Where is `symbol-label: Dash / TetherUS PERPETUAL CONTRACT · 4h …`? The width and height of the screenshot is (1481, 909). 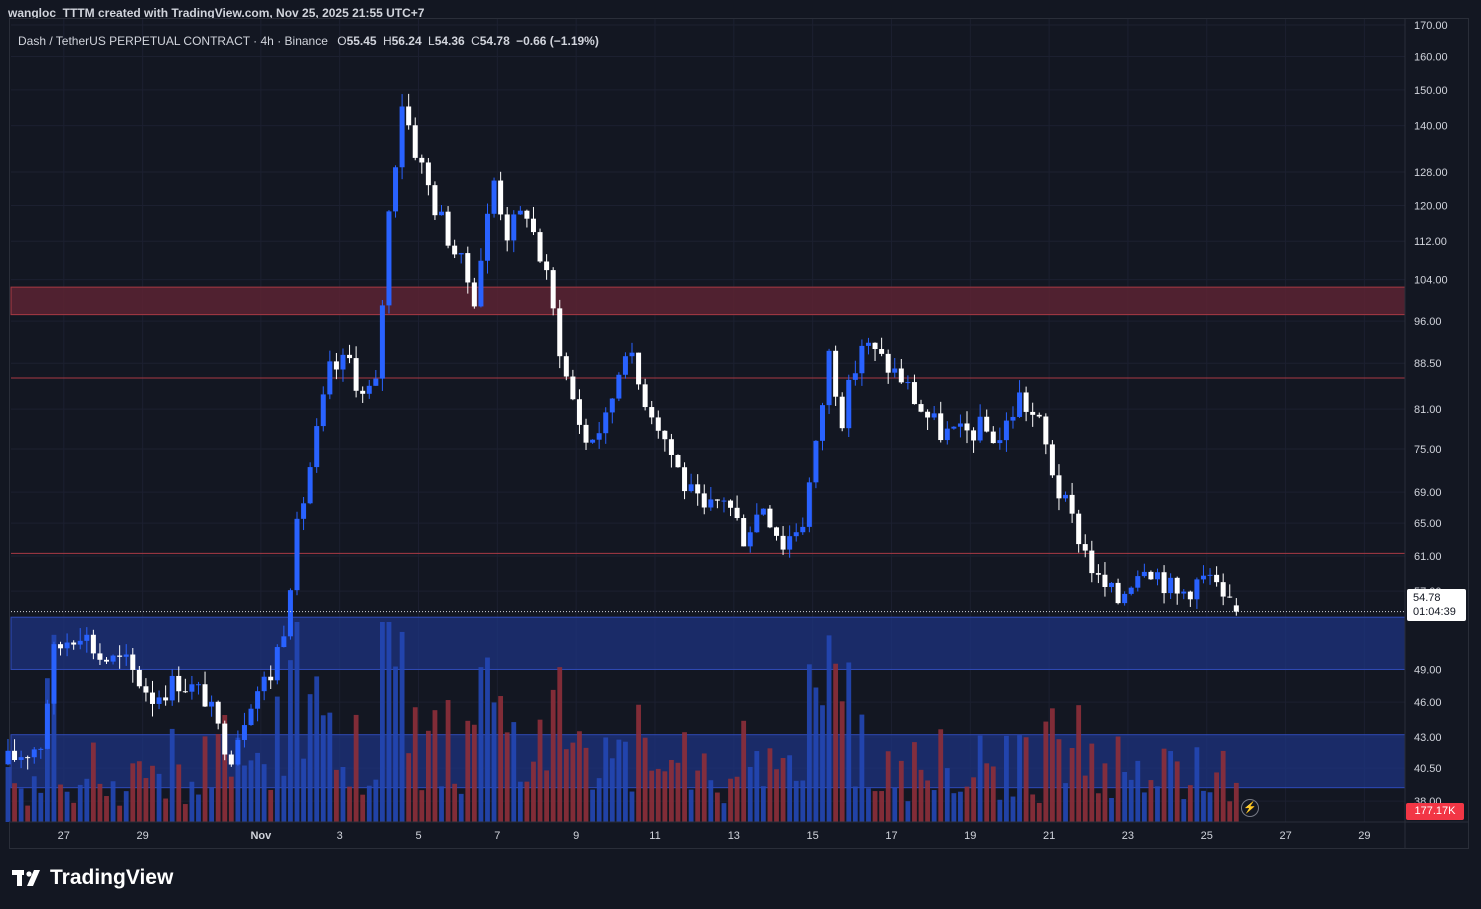
symbol-label: Dash / TetherUS PERPETUAL CONTRACT · 4h … is located at coordinates (173, 41).